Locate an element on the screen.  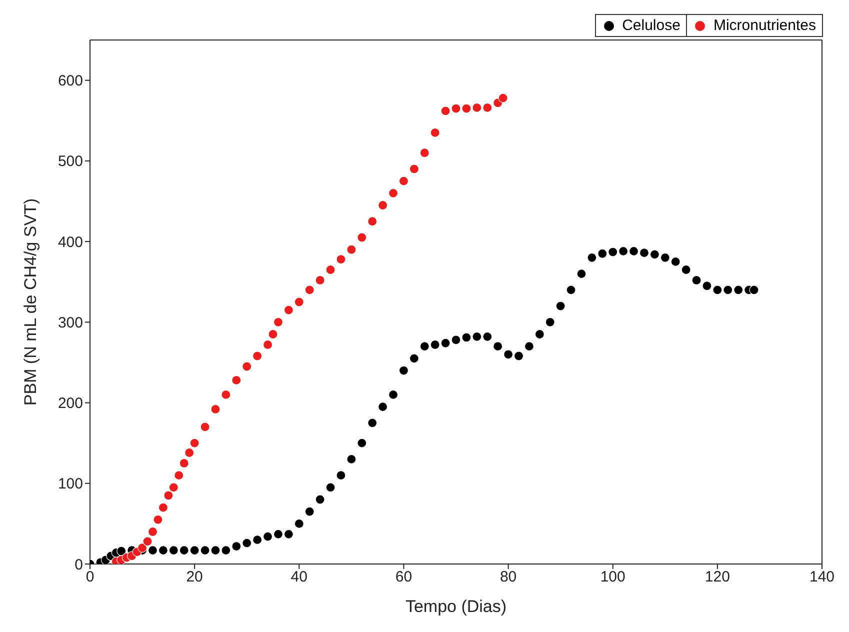
x-tick-label: 60 is located at coordinates (403, 577).